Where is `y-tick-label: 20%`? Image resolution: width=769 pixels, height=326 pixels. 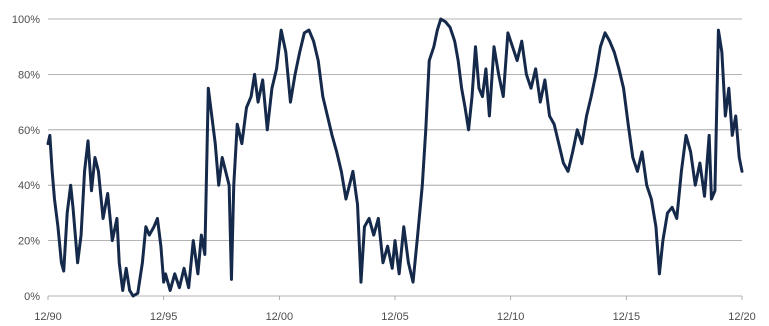
y-tick-label: 20% is located at coordinates (29, 242).